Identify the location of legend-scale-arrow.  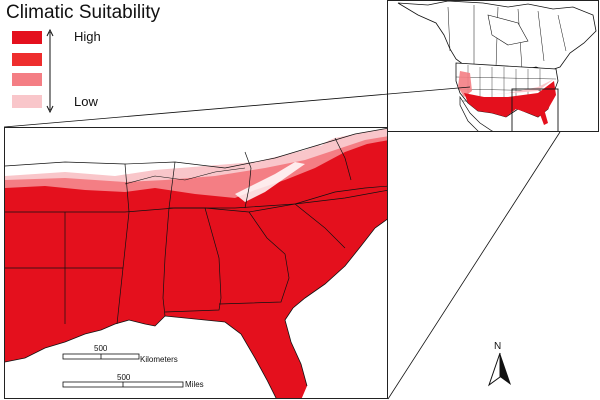
(50, 71).